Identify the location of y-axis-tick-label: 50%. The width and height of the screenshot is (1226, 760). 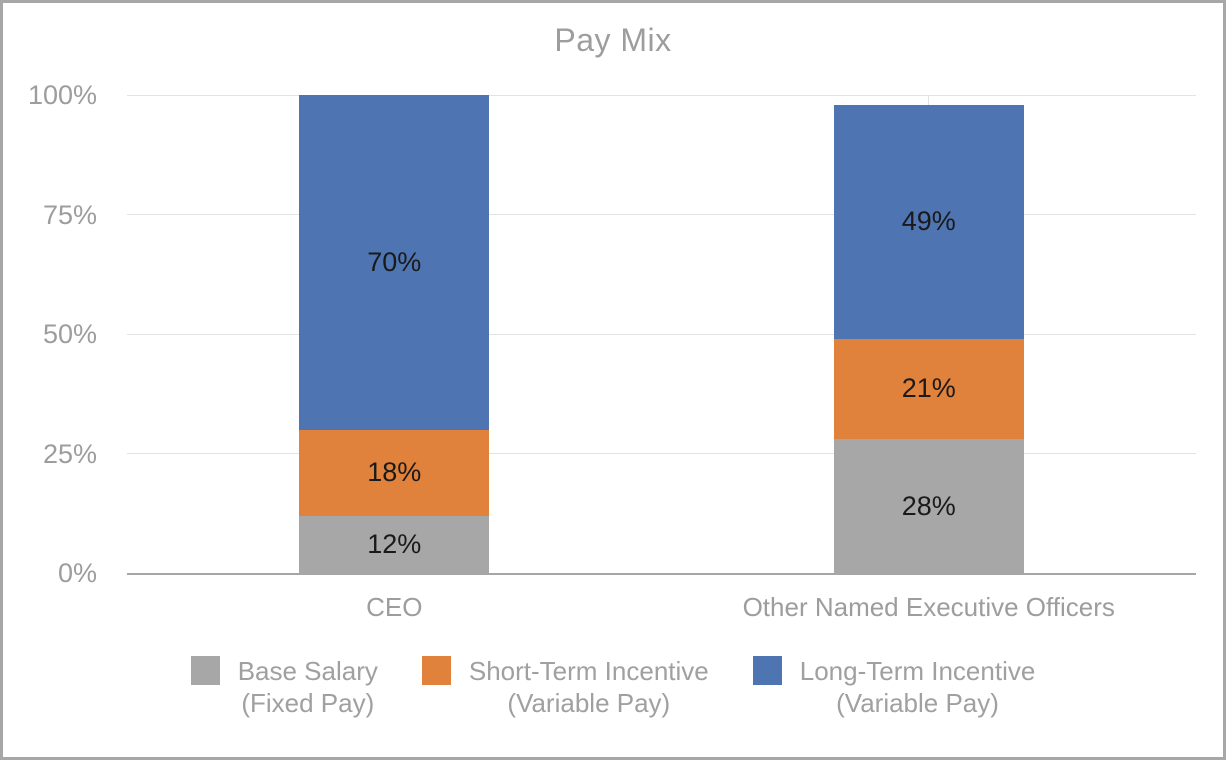
(69, 334).